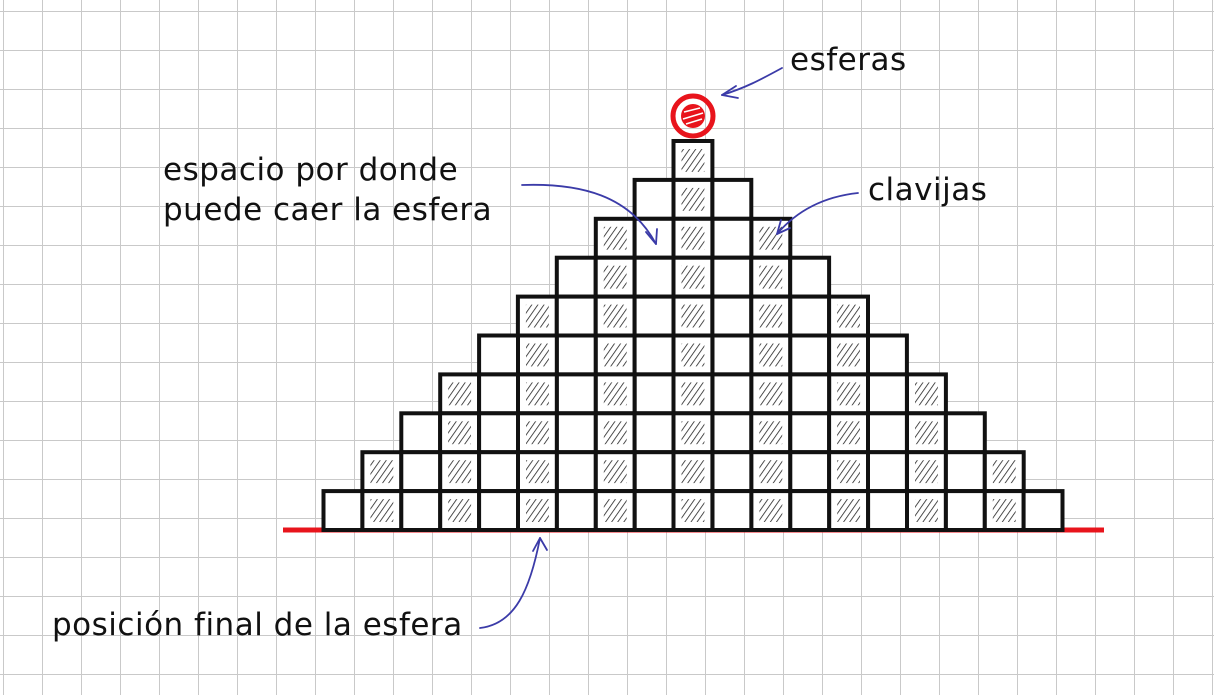 The image size is (1214, 695). What do you see at coordinates (328, 210) in the screenshot?
I see `space-label-line2: puede caer la esfera` at bounding box center [328, 210].